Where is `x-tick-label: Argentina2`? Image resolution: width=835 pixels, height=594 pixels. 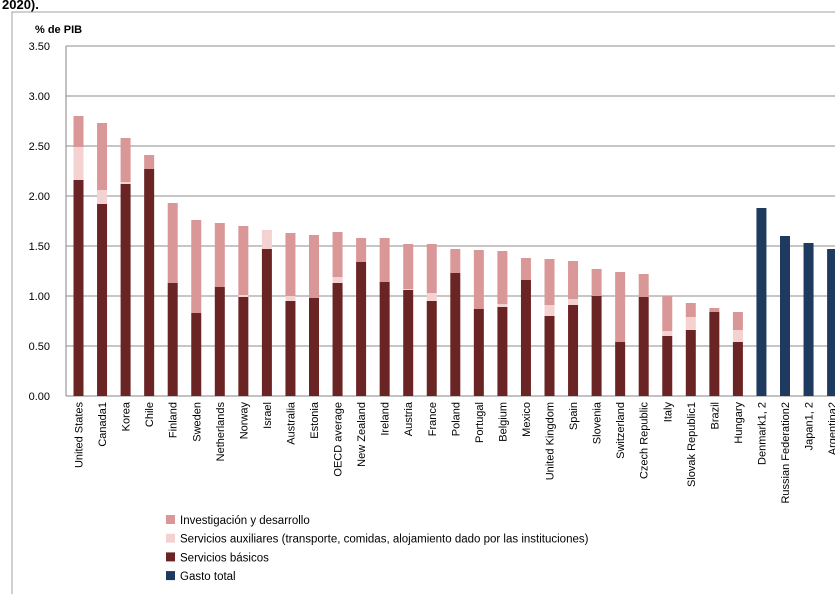
x-tick-label: Argentina2 is located at coordinates (831, 428).